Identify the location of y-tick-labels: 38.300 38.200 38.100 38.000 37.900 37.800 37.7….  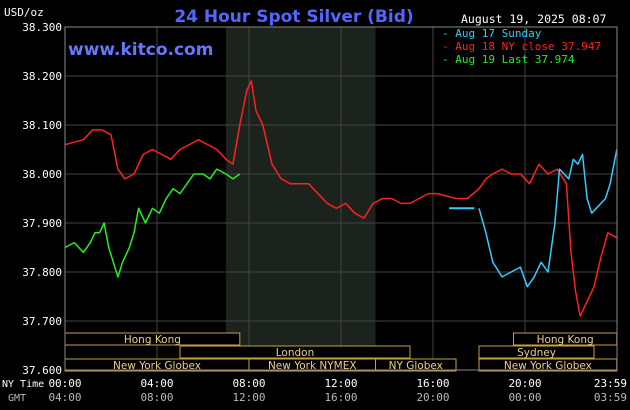
(42, 199).